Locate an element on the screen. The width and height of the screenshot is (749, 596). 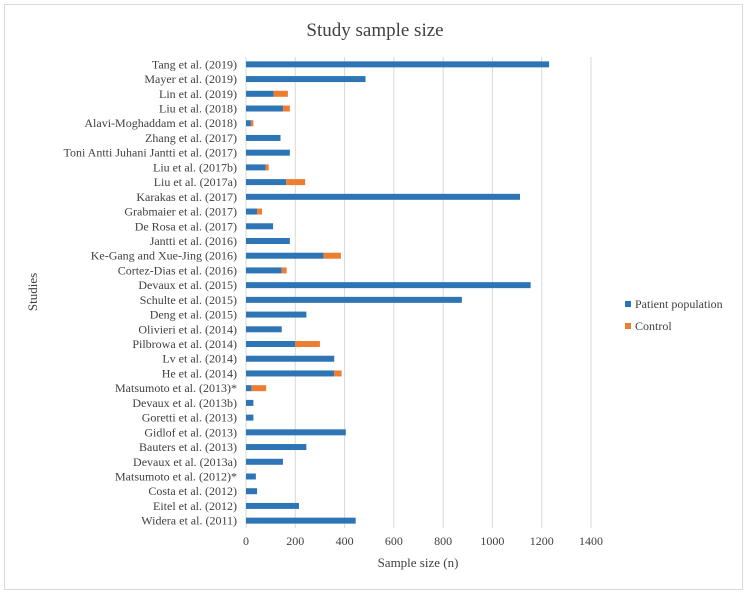
category-label: Jantti et al. (2016) is located at coordinates (193, 241).